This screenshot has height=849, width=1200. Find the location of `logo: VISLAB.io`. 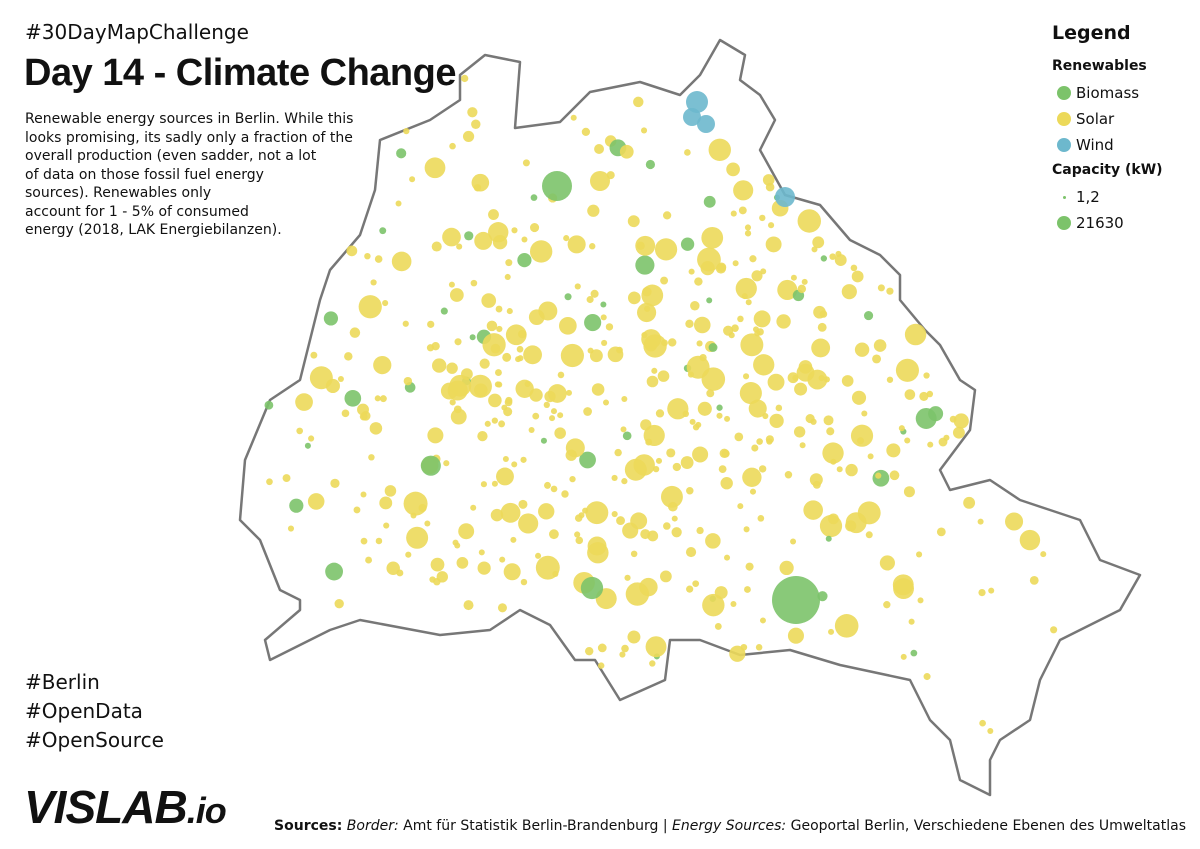

logo: VISLAB.io is located at coordinates (125, 807).